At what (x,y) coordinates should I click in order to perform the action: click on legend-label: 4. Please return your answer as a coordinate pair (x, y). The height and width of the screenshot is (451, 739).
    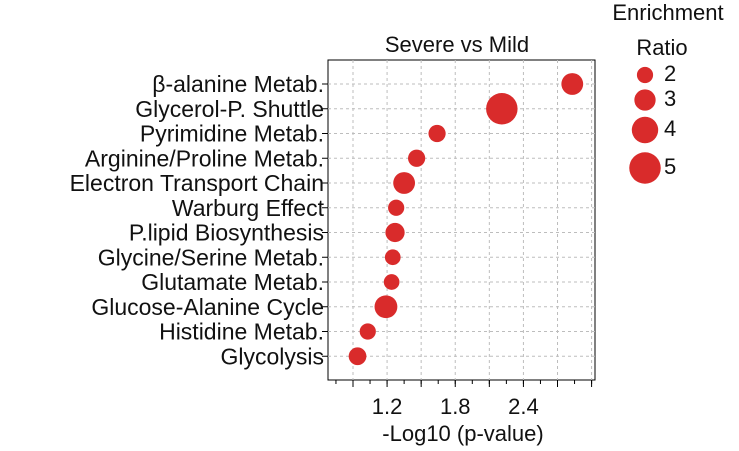
    Looking at the image, I should click on (670, 128).